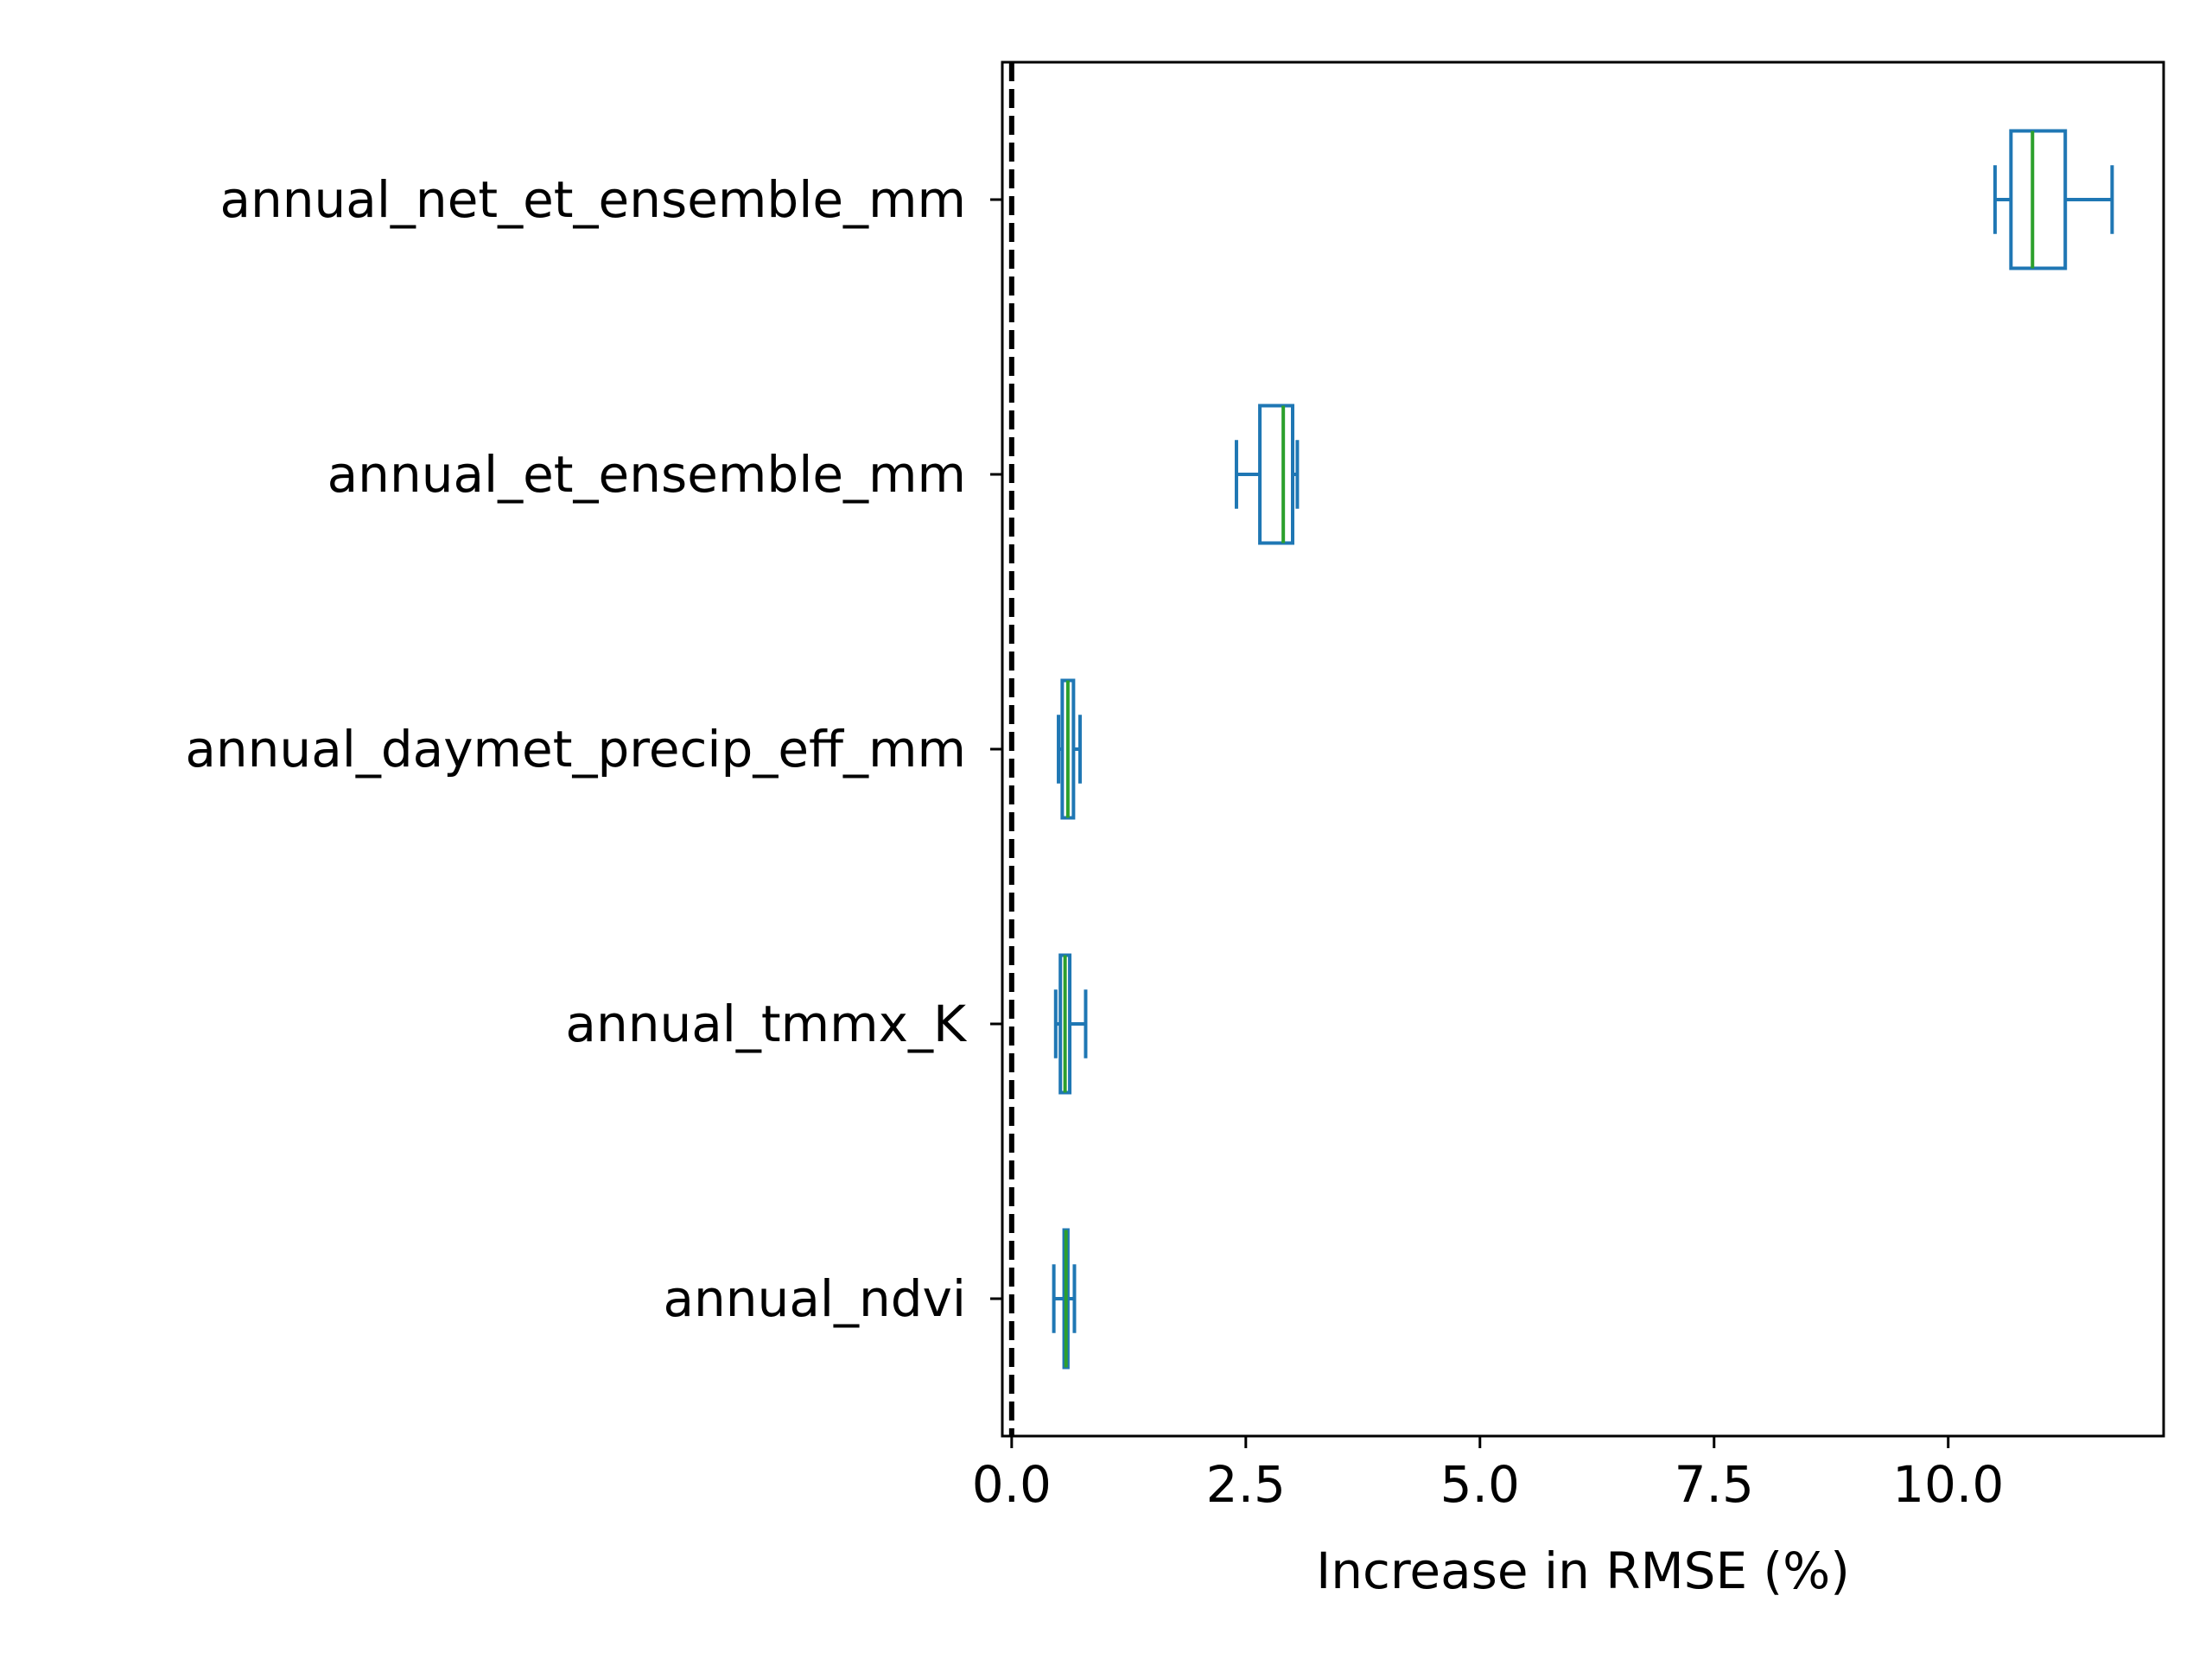 Image resolution: width=2212 pixels, height=1659 pixels. What do you see at coordinates (592, 199) in the screenshot?
I see `y-tick-label: annual_net_et_ensemble_mm` at bounding box center [592, 199].